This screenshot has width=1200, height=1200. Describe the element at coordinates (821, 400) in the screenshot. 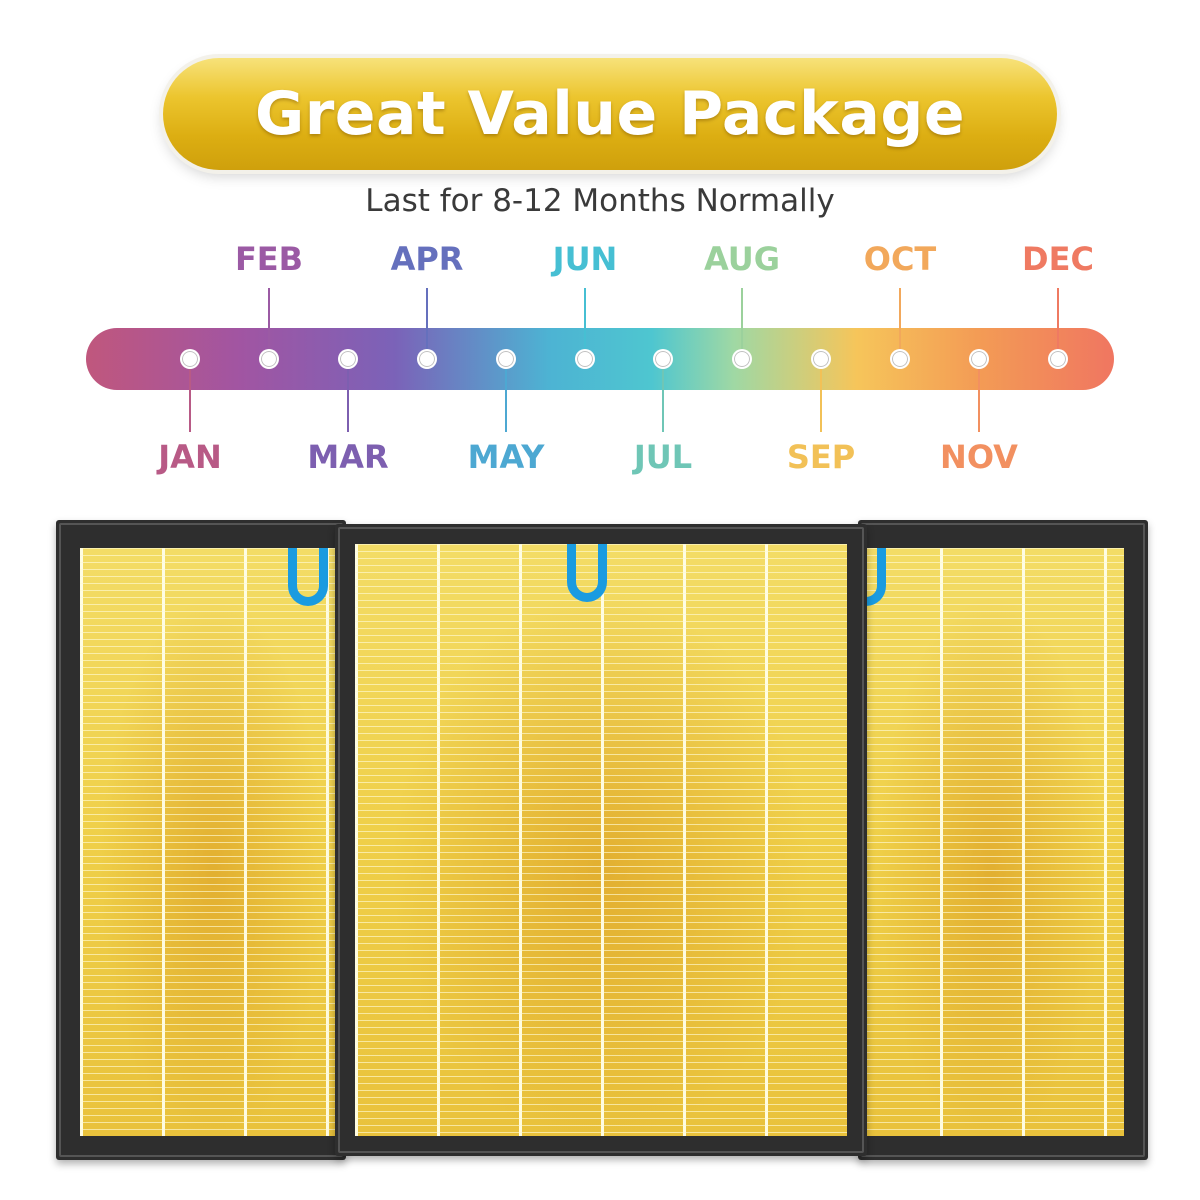

I see `month-connector-sep` at that location.